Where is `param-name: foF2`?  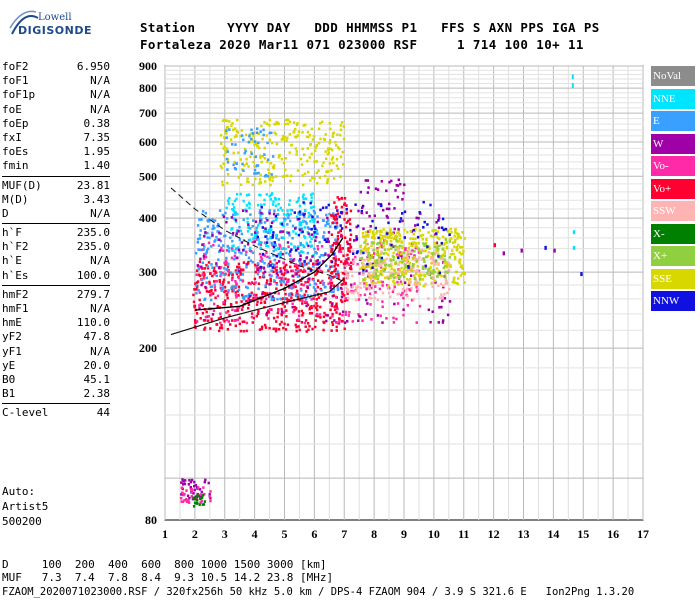 param-name: foF2 is located at coordinates (15, 66).